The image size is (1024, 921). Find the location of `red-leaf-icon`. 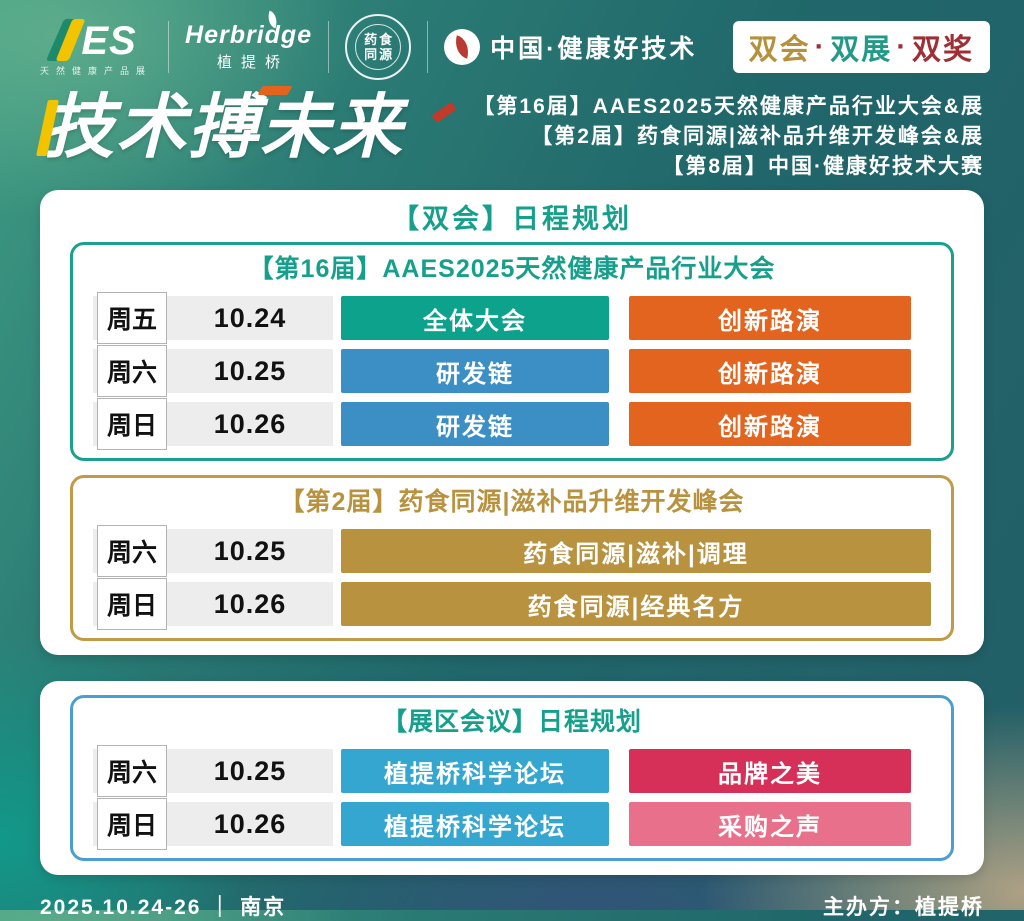

red-leaf-icon is located at coordinates (462, 47).